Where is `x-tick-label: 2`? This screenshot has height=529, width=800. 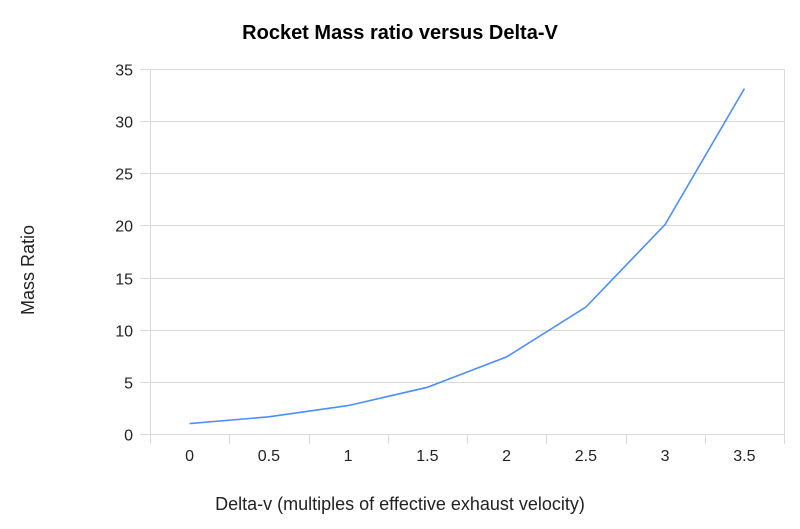
x-tick-label: 2 is located at coordinates (506, 456).